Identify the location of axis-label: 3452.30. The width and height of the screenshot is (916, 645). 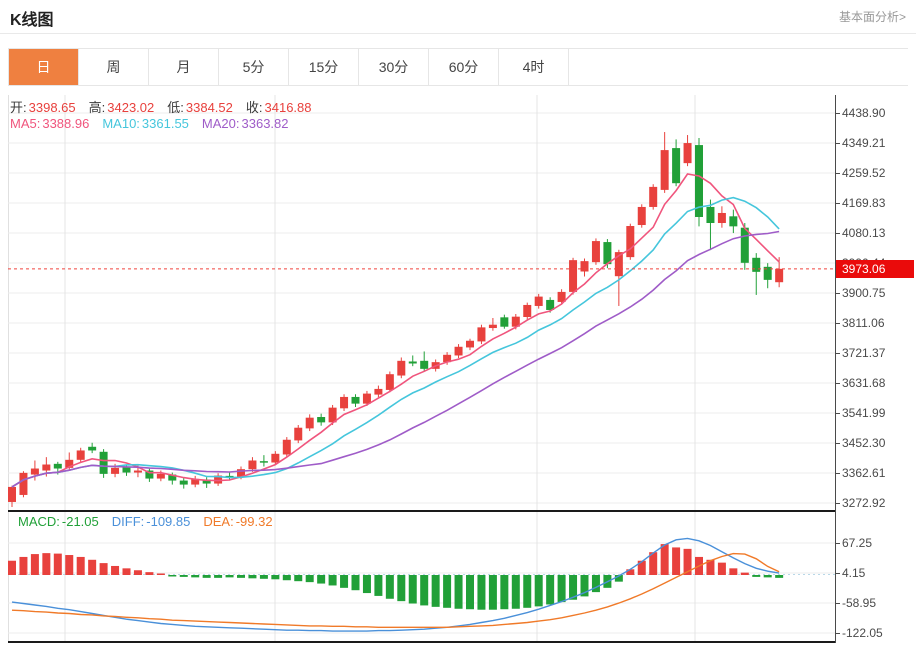
(860, 443).